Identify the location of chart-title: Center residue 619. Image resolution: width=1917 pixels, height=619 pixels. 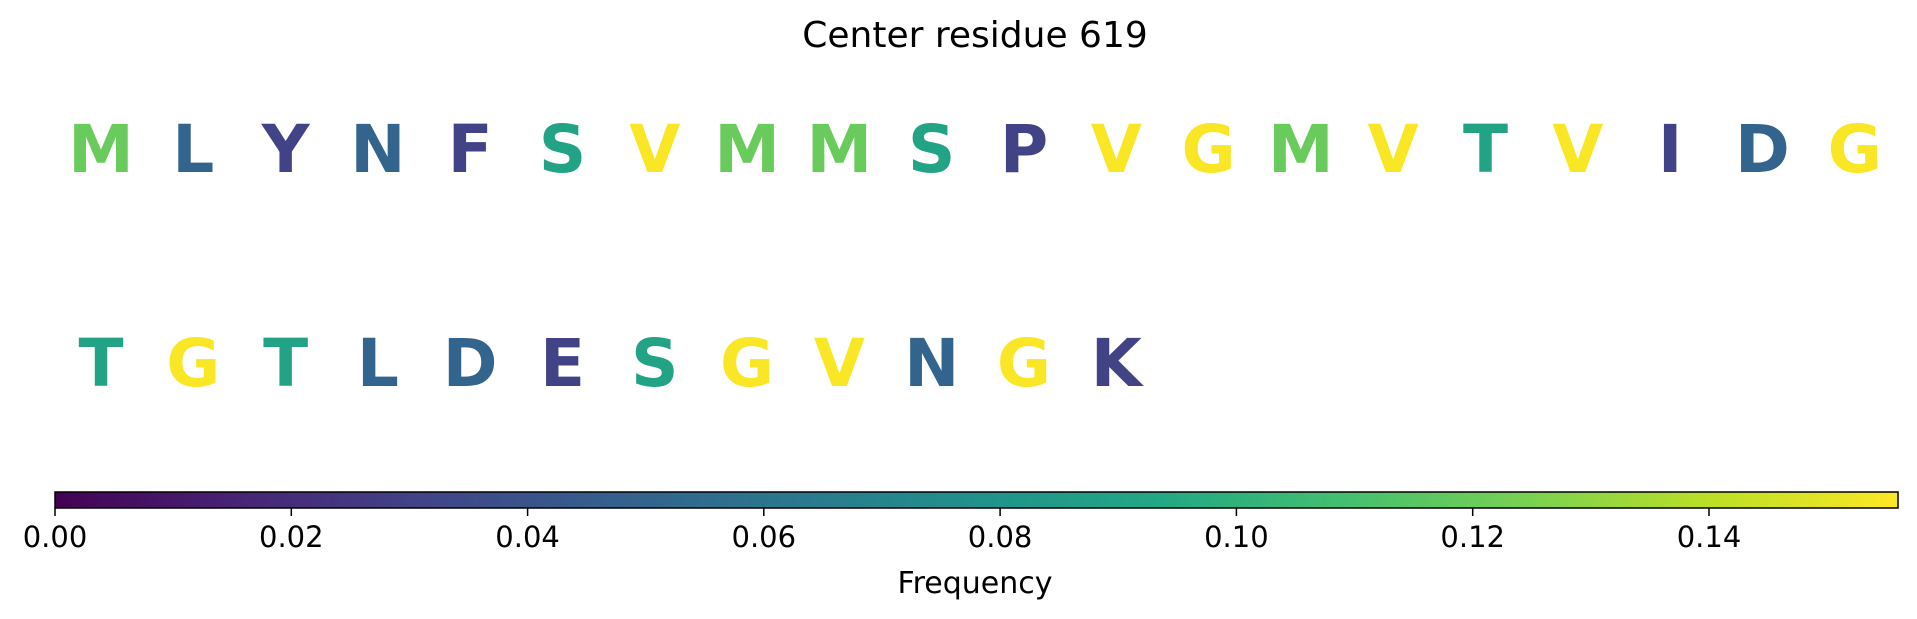
(975, 35).